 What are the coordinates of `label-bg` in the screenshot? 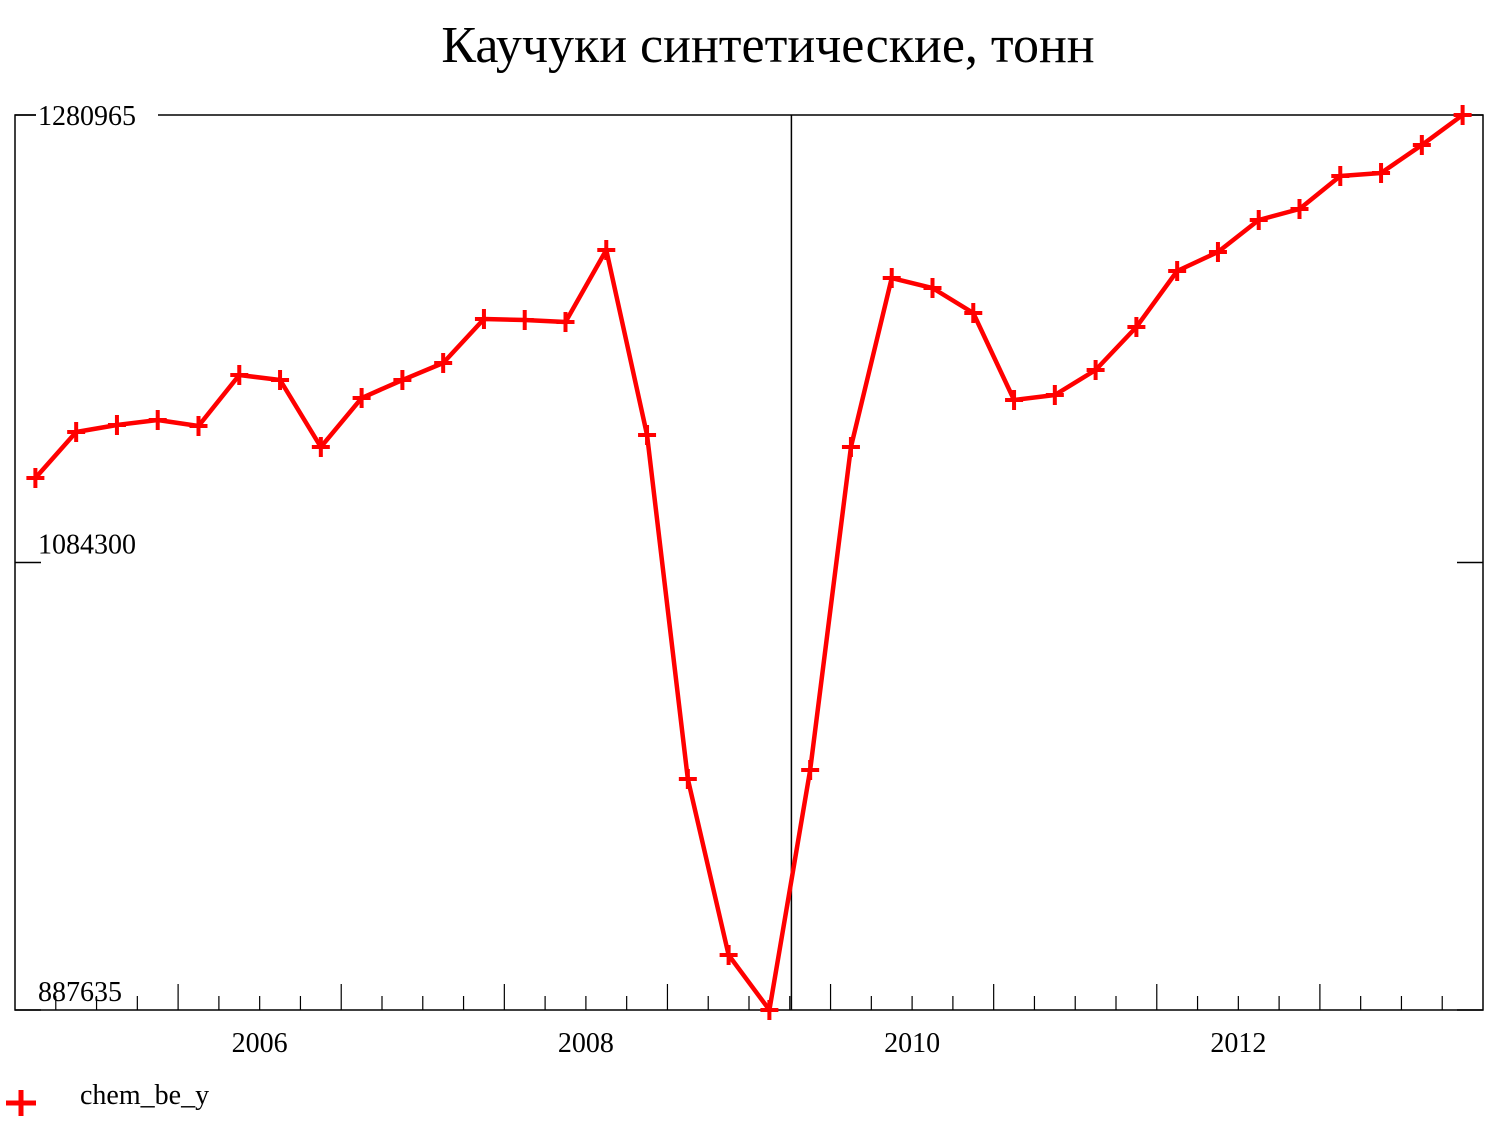 It's located at (97, 115).